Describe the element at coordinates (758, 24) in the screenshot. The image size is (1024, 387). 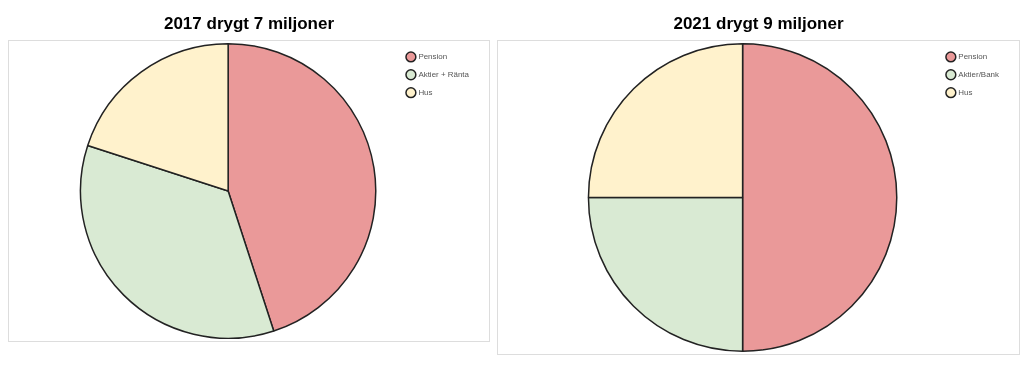
I see `chart-title: 2021 drygt 9 miljoner` at that location.